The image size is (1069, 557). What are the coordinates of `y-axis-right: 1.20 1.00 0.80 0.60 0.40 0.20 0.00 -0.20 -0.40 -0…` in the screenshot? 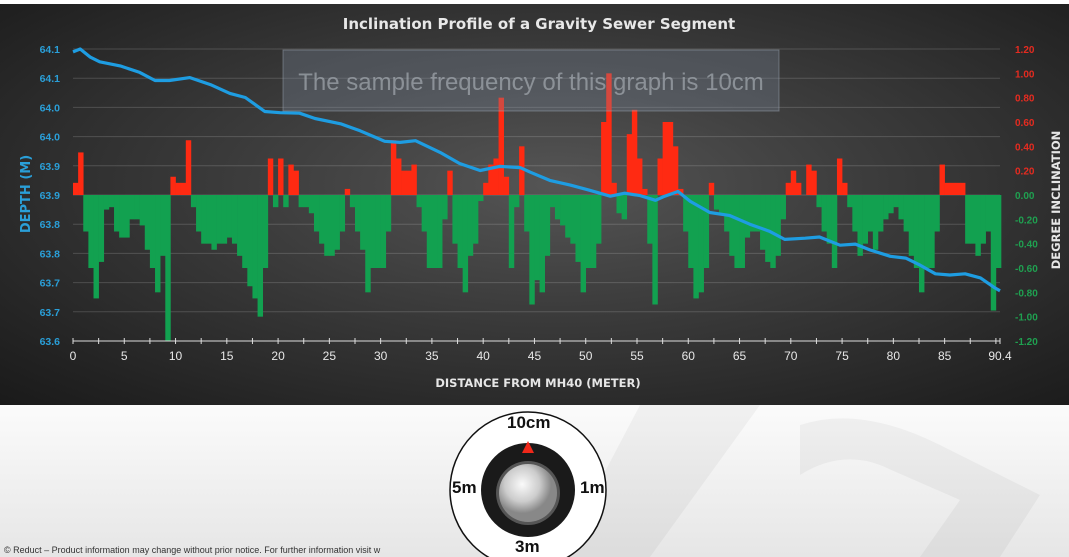 It's located at (1026, 196).